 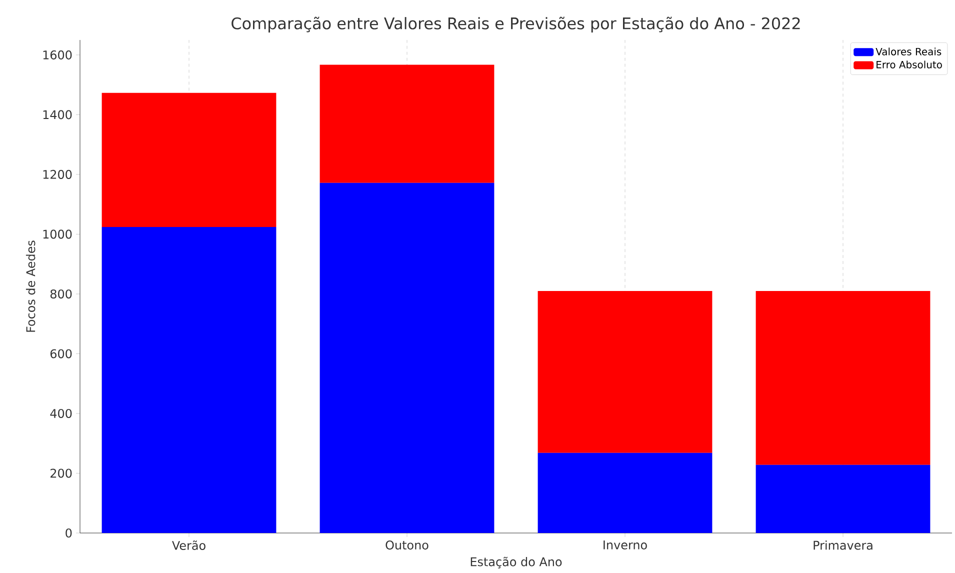 What do you see at coordinates (61, 353) in the screenshot?
I see `y-tick-label: 600` at bounding box center [61, 353].